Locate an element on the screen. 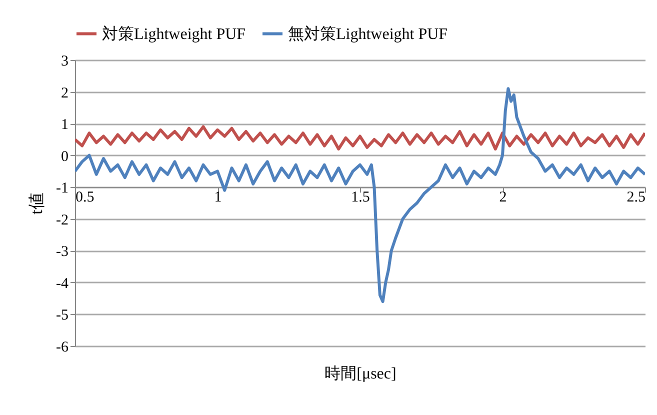 The image size is (657, 415). y-tick-label: -2 is located at coordinates (62, 220).